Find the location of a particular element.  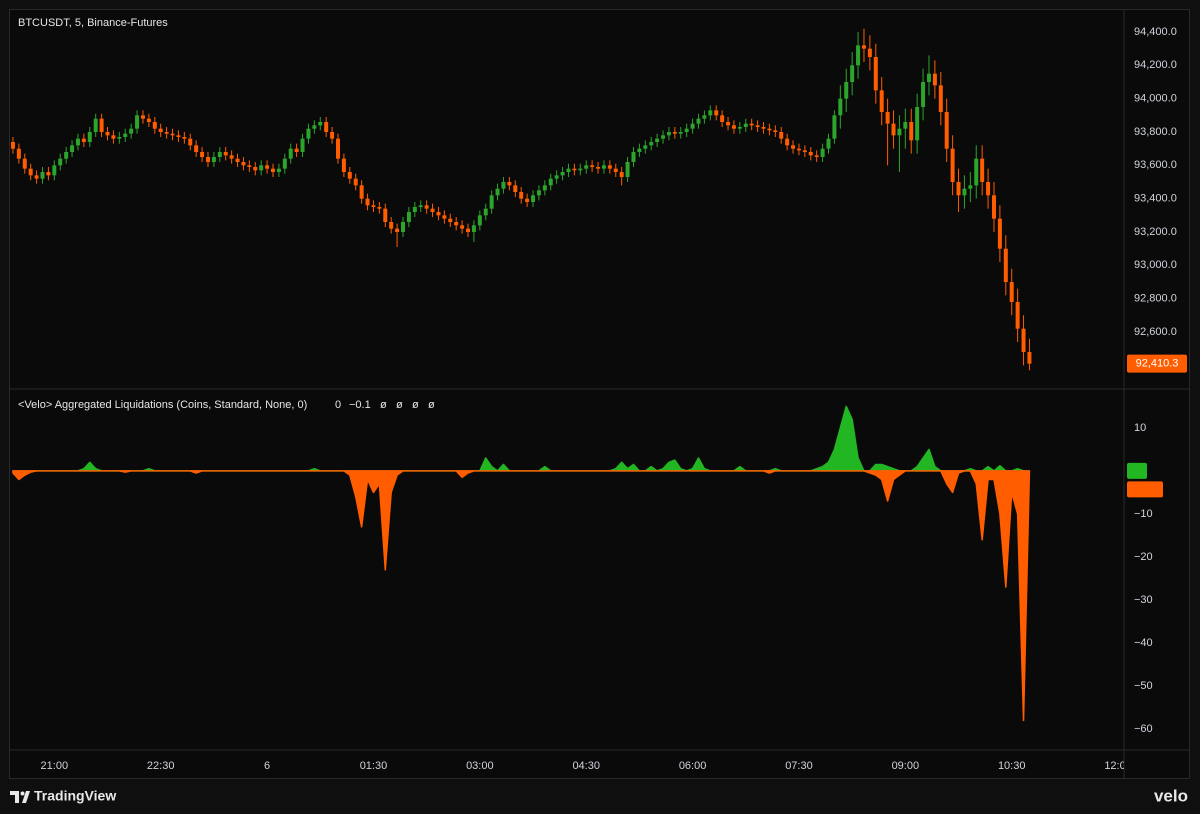

symbol-title: BTCUSDT, 5, Binance-Futures is located at coordinates (93, 23).